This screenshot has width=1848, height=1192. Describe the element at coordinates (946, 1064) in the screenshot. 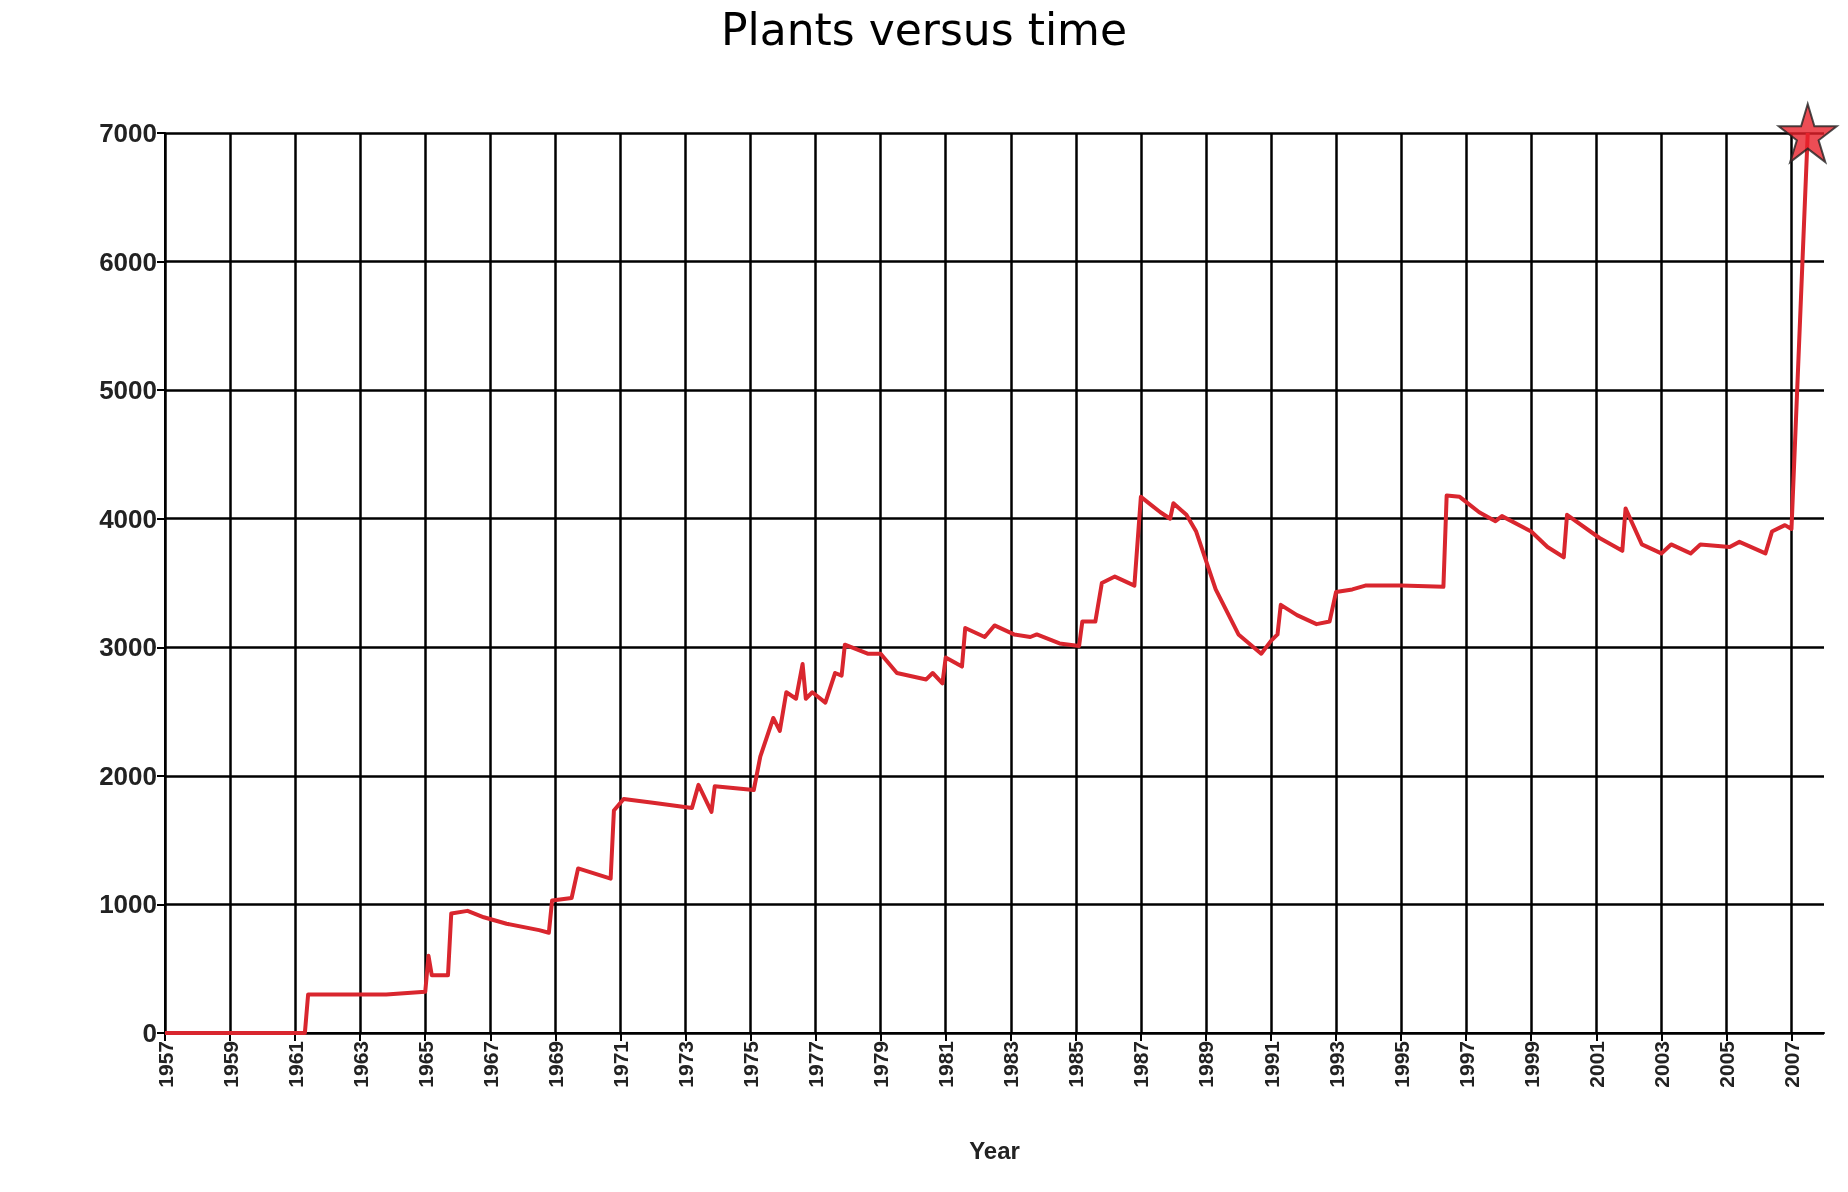

I see `x-tick-label: 1981` at that location.